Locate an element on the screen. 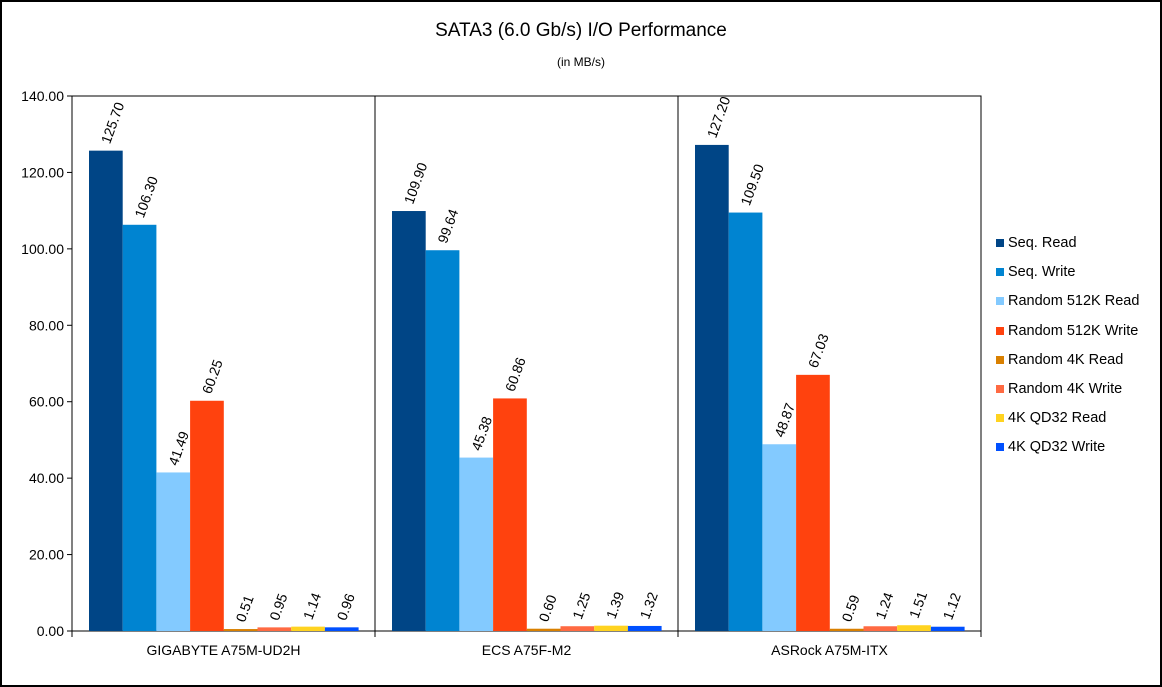 Image resolution: width=1162 pixels, height=687 pixels. legend-item: Seq. Write is located at coordinates (1035, 272).